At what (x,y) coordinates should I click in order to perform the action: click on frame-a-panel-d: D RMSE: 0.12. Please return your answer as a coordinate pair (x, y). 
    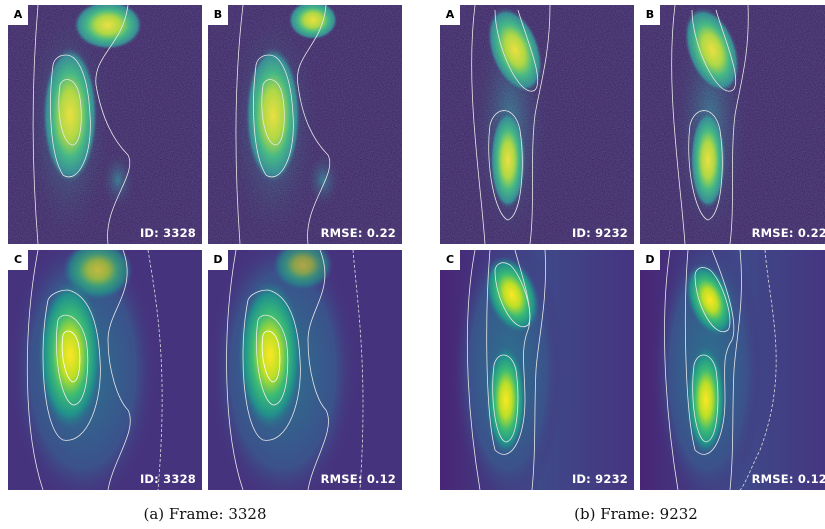
    Looking at the image, I should click on (305, 370).